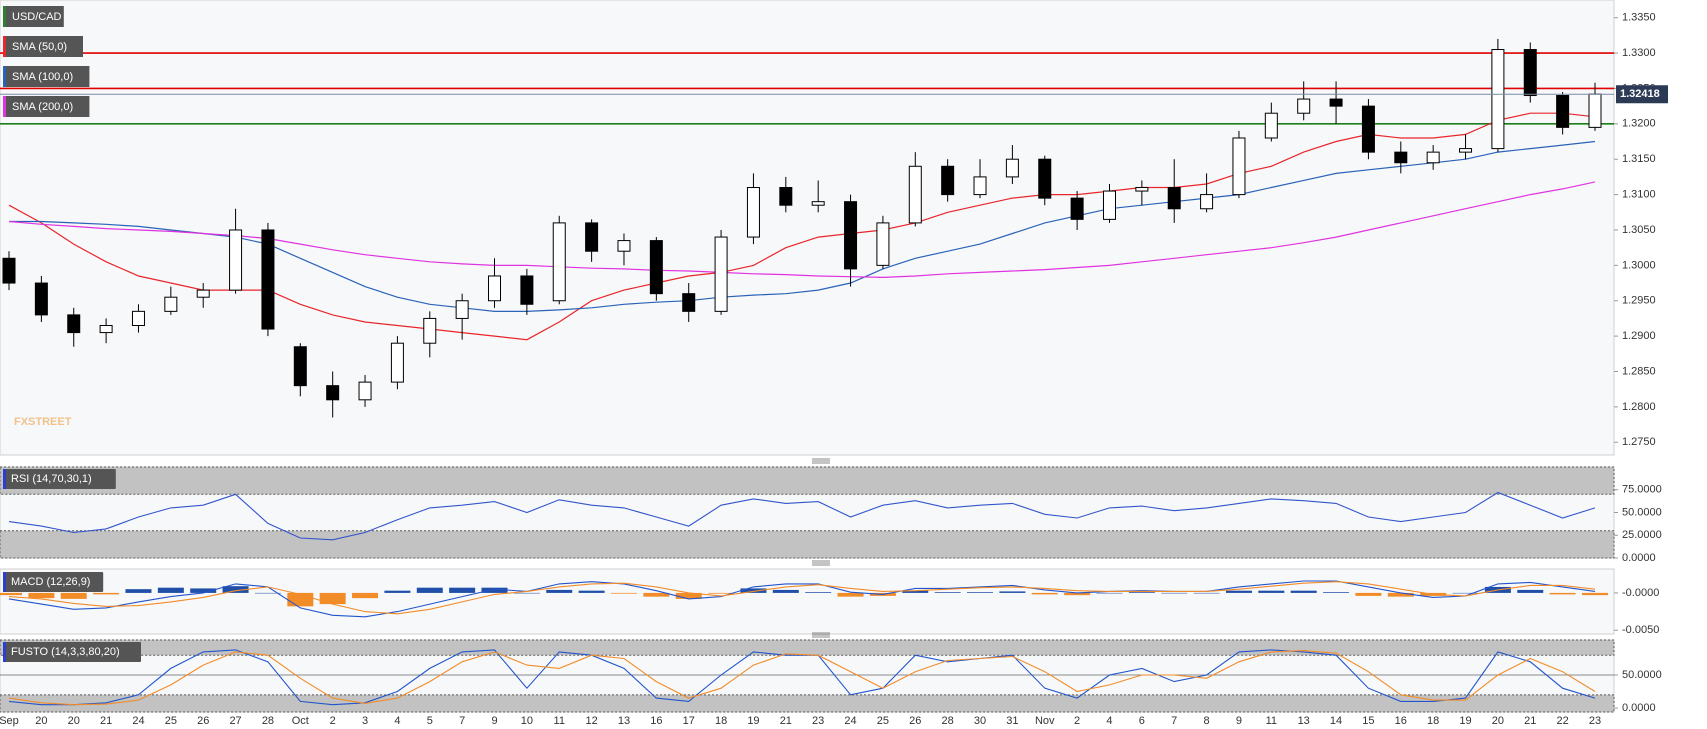 This screenshot has width=1707, height=729. Describe the element at coordinates (1642, 94) in the screenshot. I see `last-price-box` at that location.